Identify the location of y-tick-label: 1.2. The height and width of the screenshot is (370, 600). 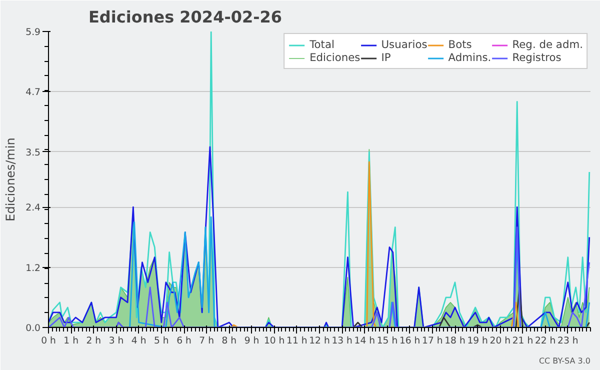
(33, 268).